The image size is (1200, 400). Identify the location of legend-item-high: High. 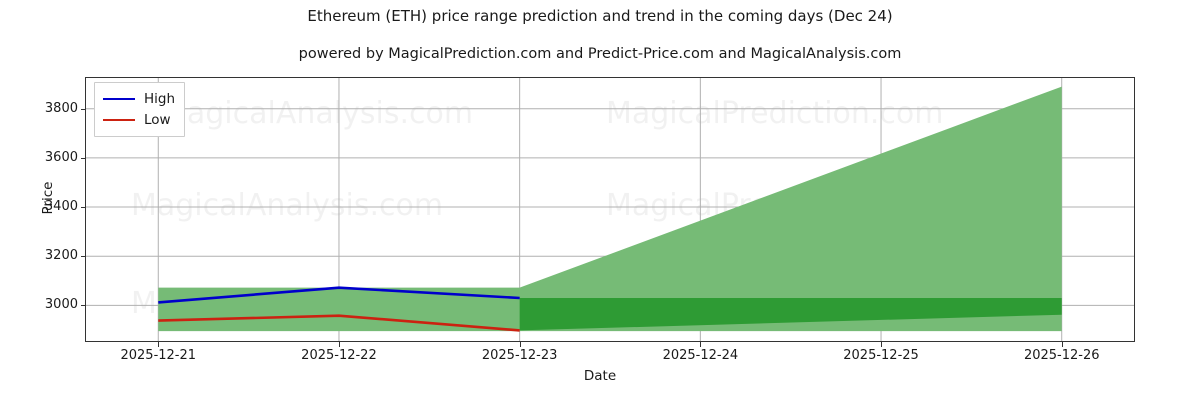
(139, 98).